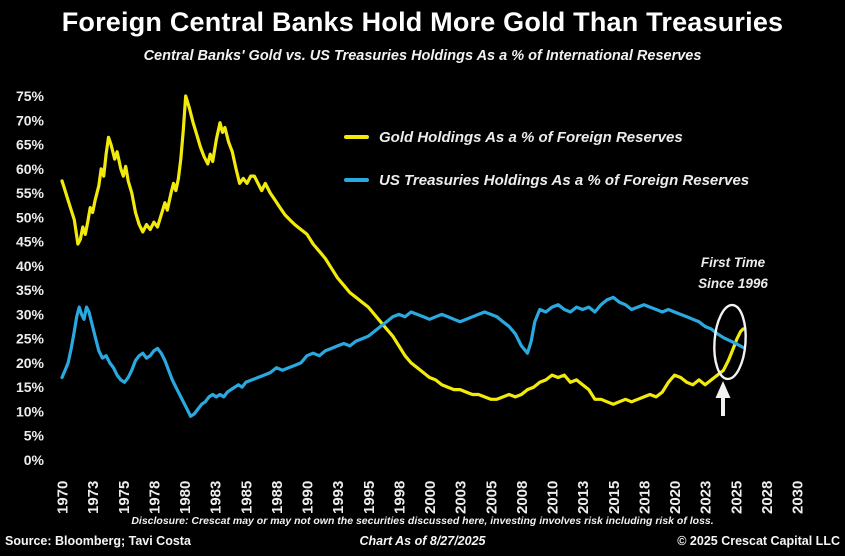 This screenshot has width=845, height=556. What do you see at coordinates (30, 339) in the screenshot?
I see `y-tick-label: 25%` at bounding box center [30, 339].